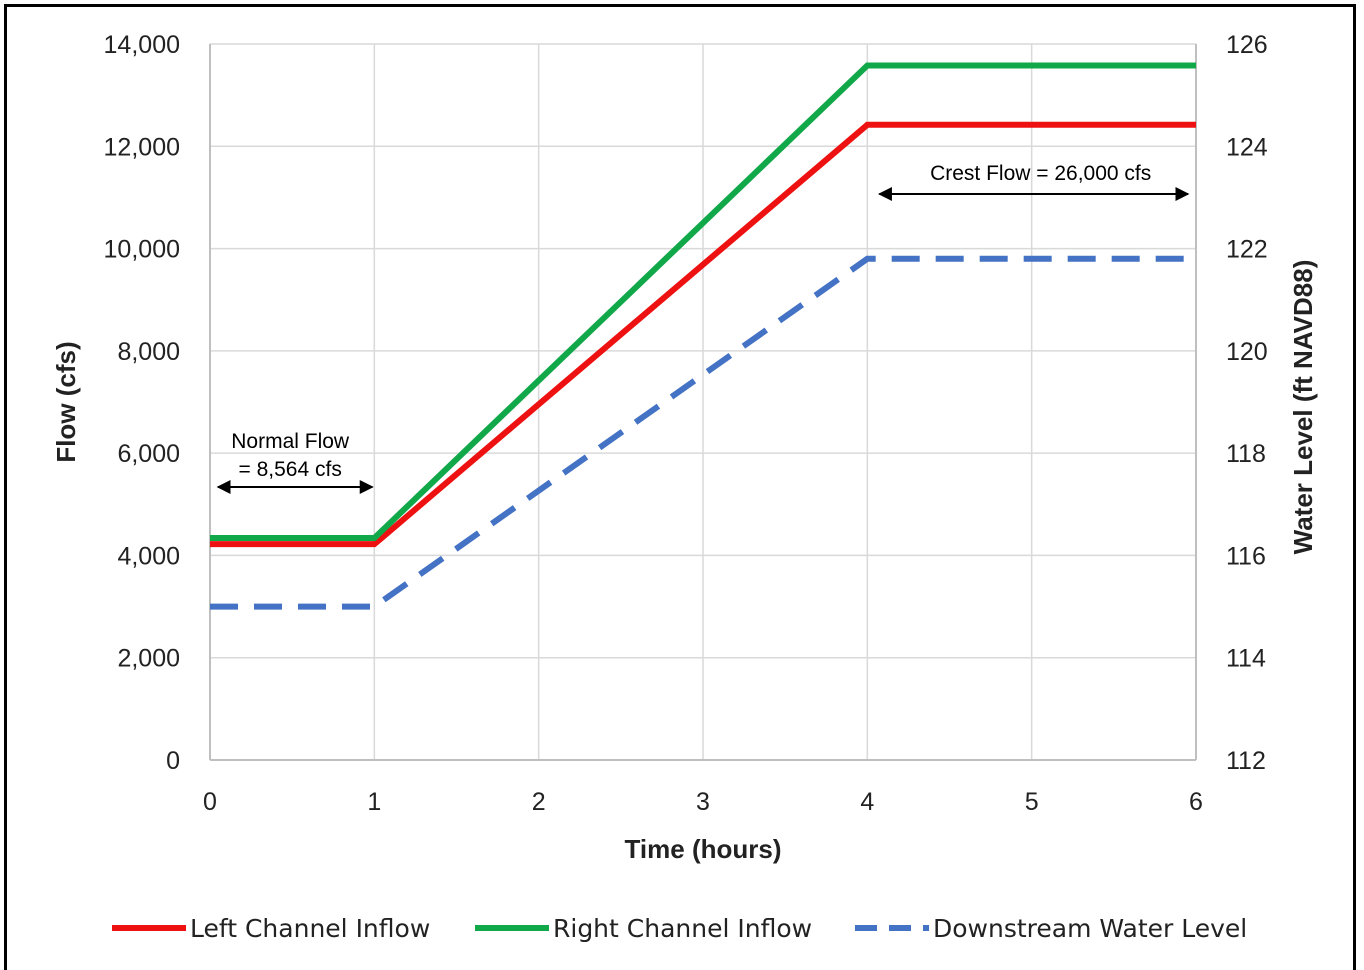  I want to click on y-tick-label: 12,000, so click(142, 147).